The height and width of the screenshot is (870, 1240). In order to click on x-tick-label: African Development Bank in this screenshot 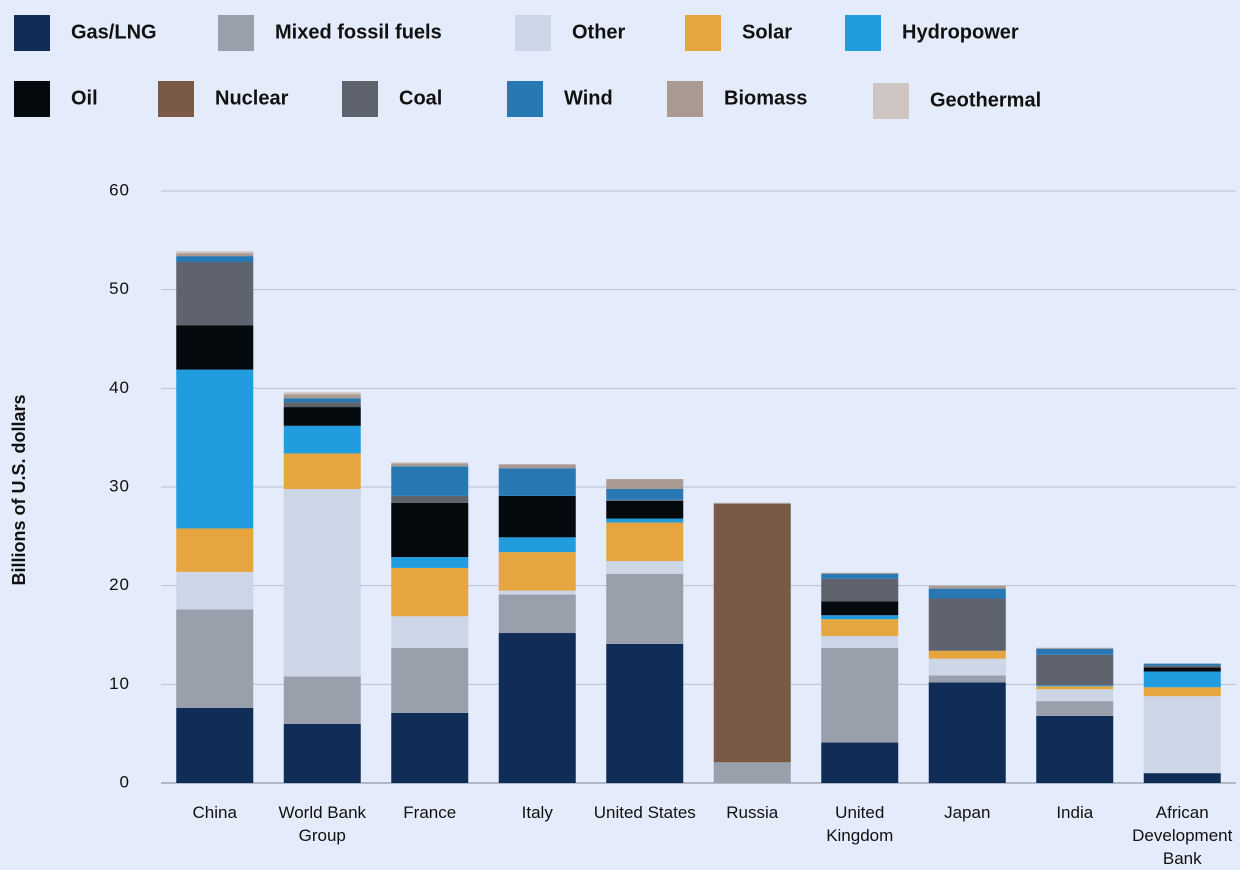, I will do `click(1182, 835)`.